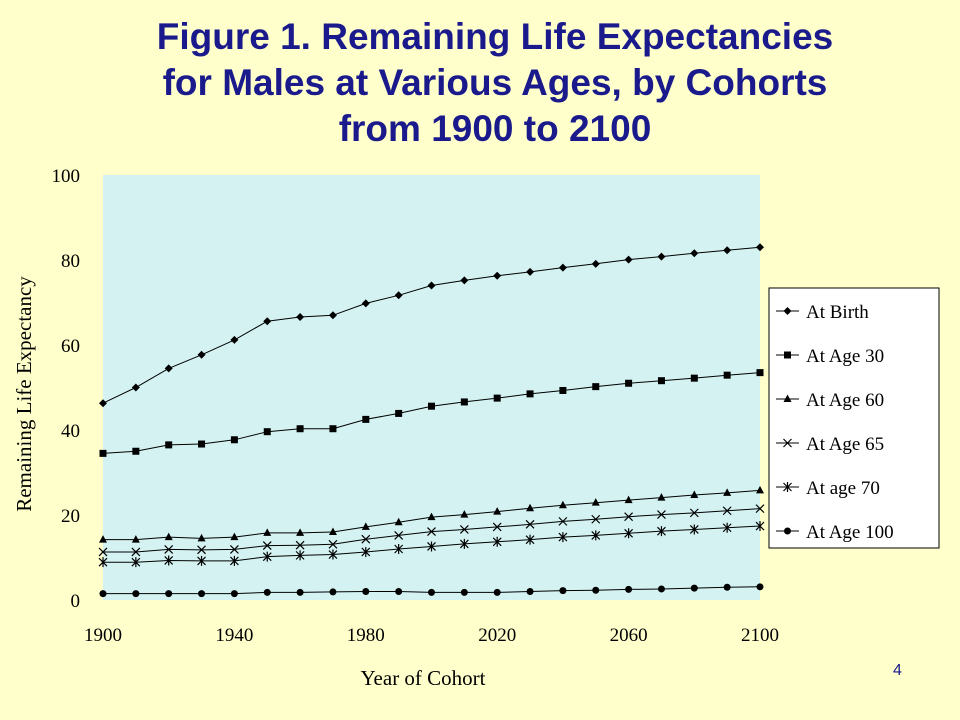  I want to click on legend-item: At age 70, so click(828, 488).